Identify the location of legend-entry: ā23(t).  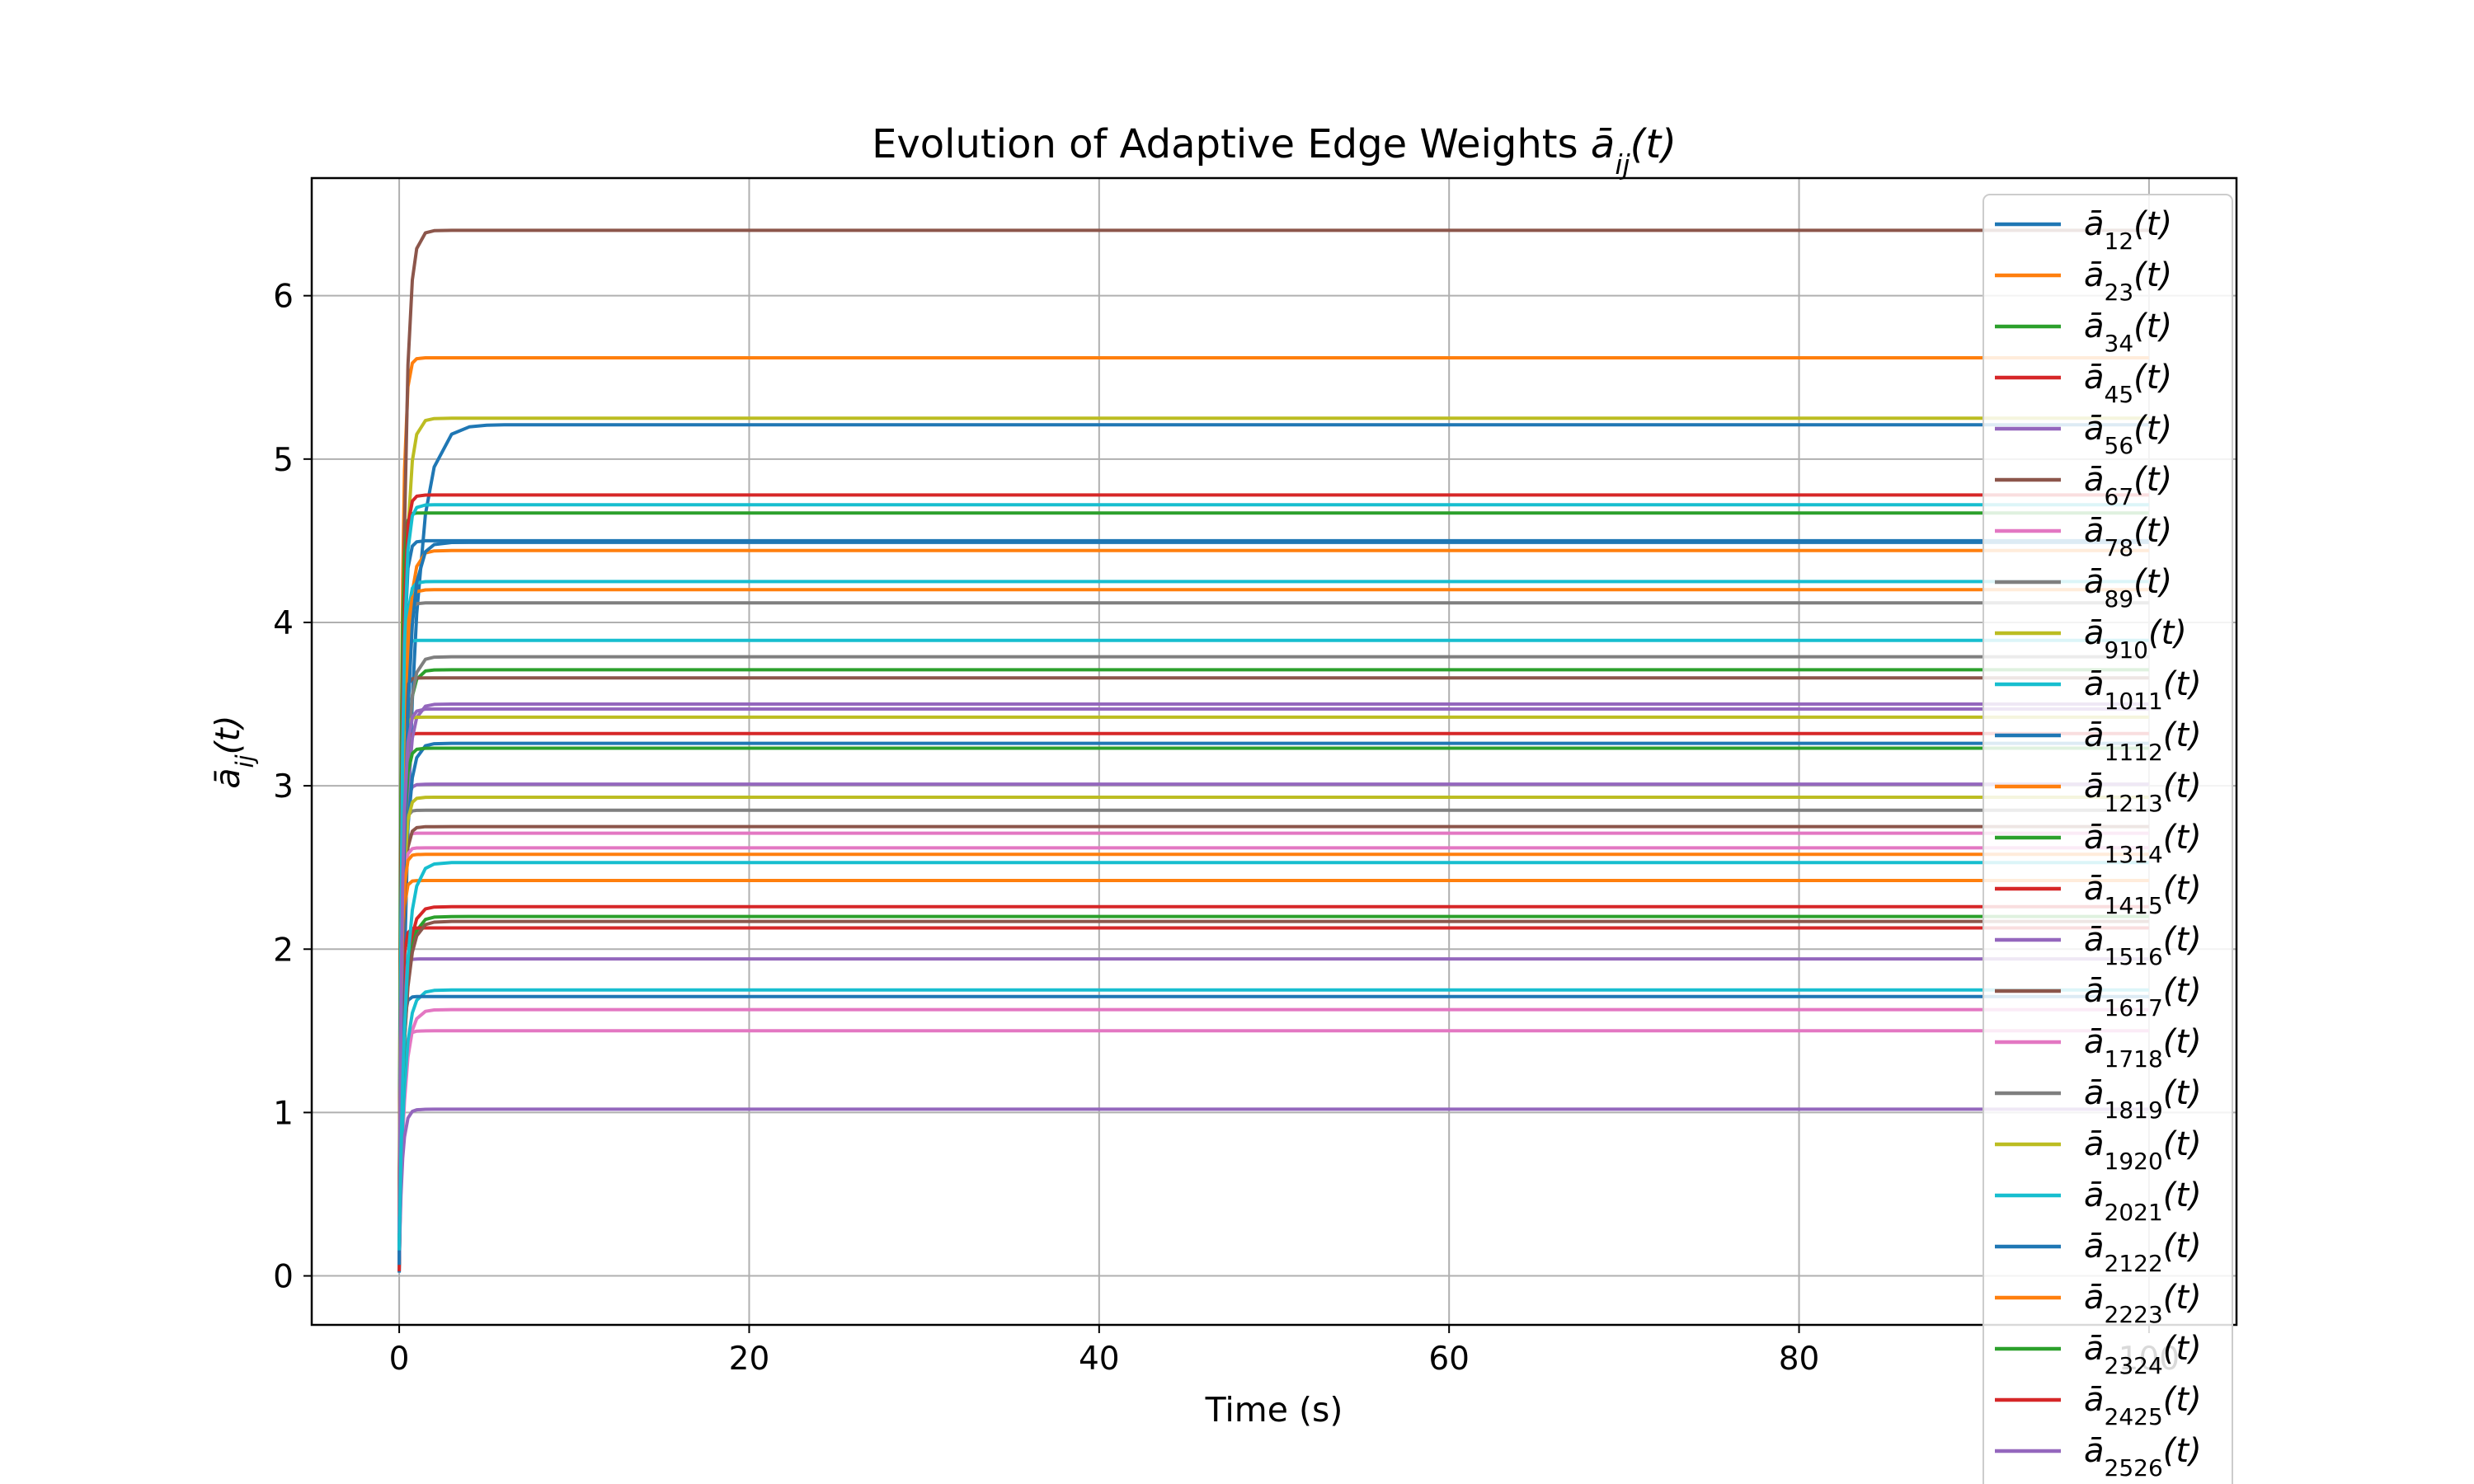
(2128, 281).